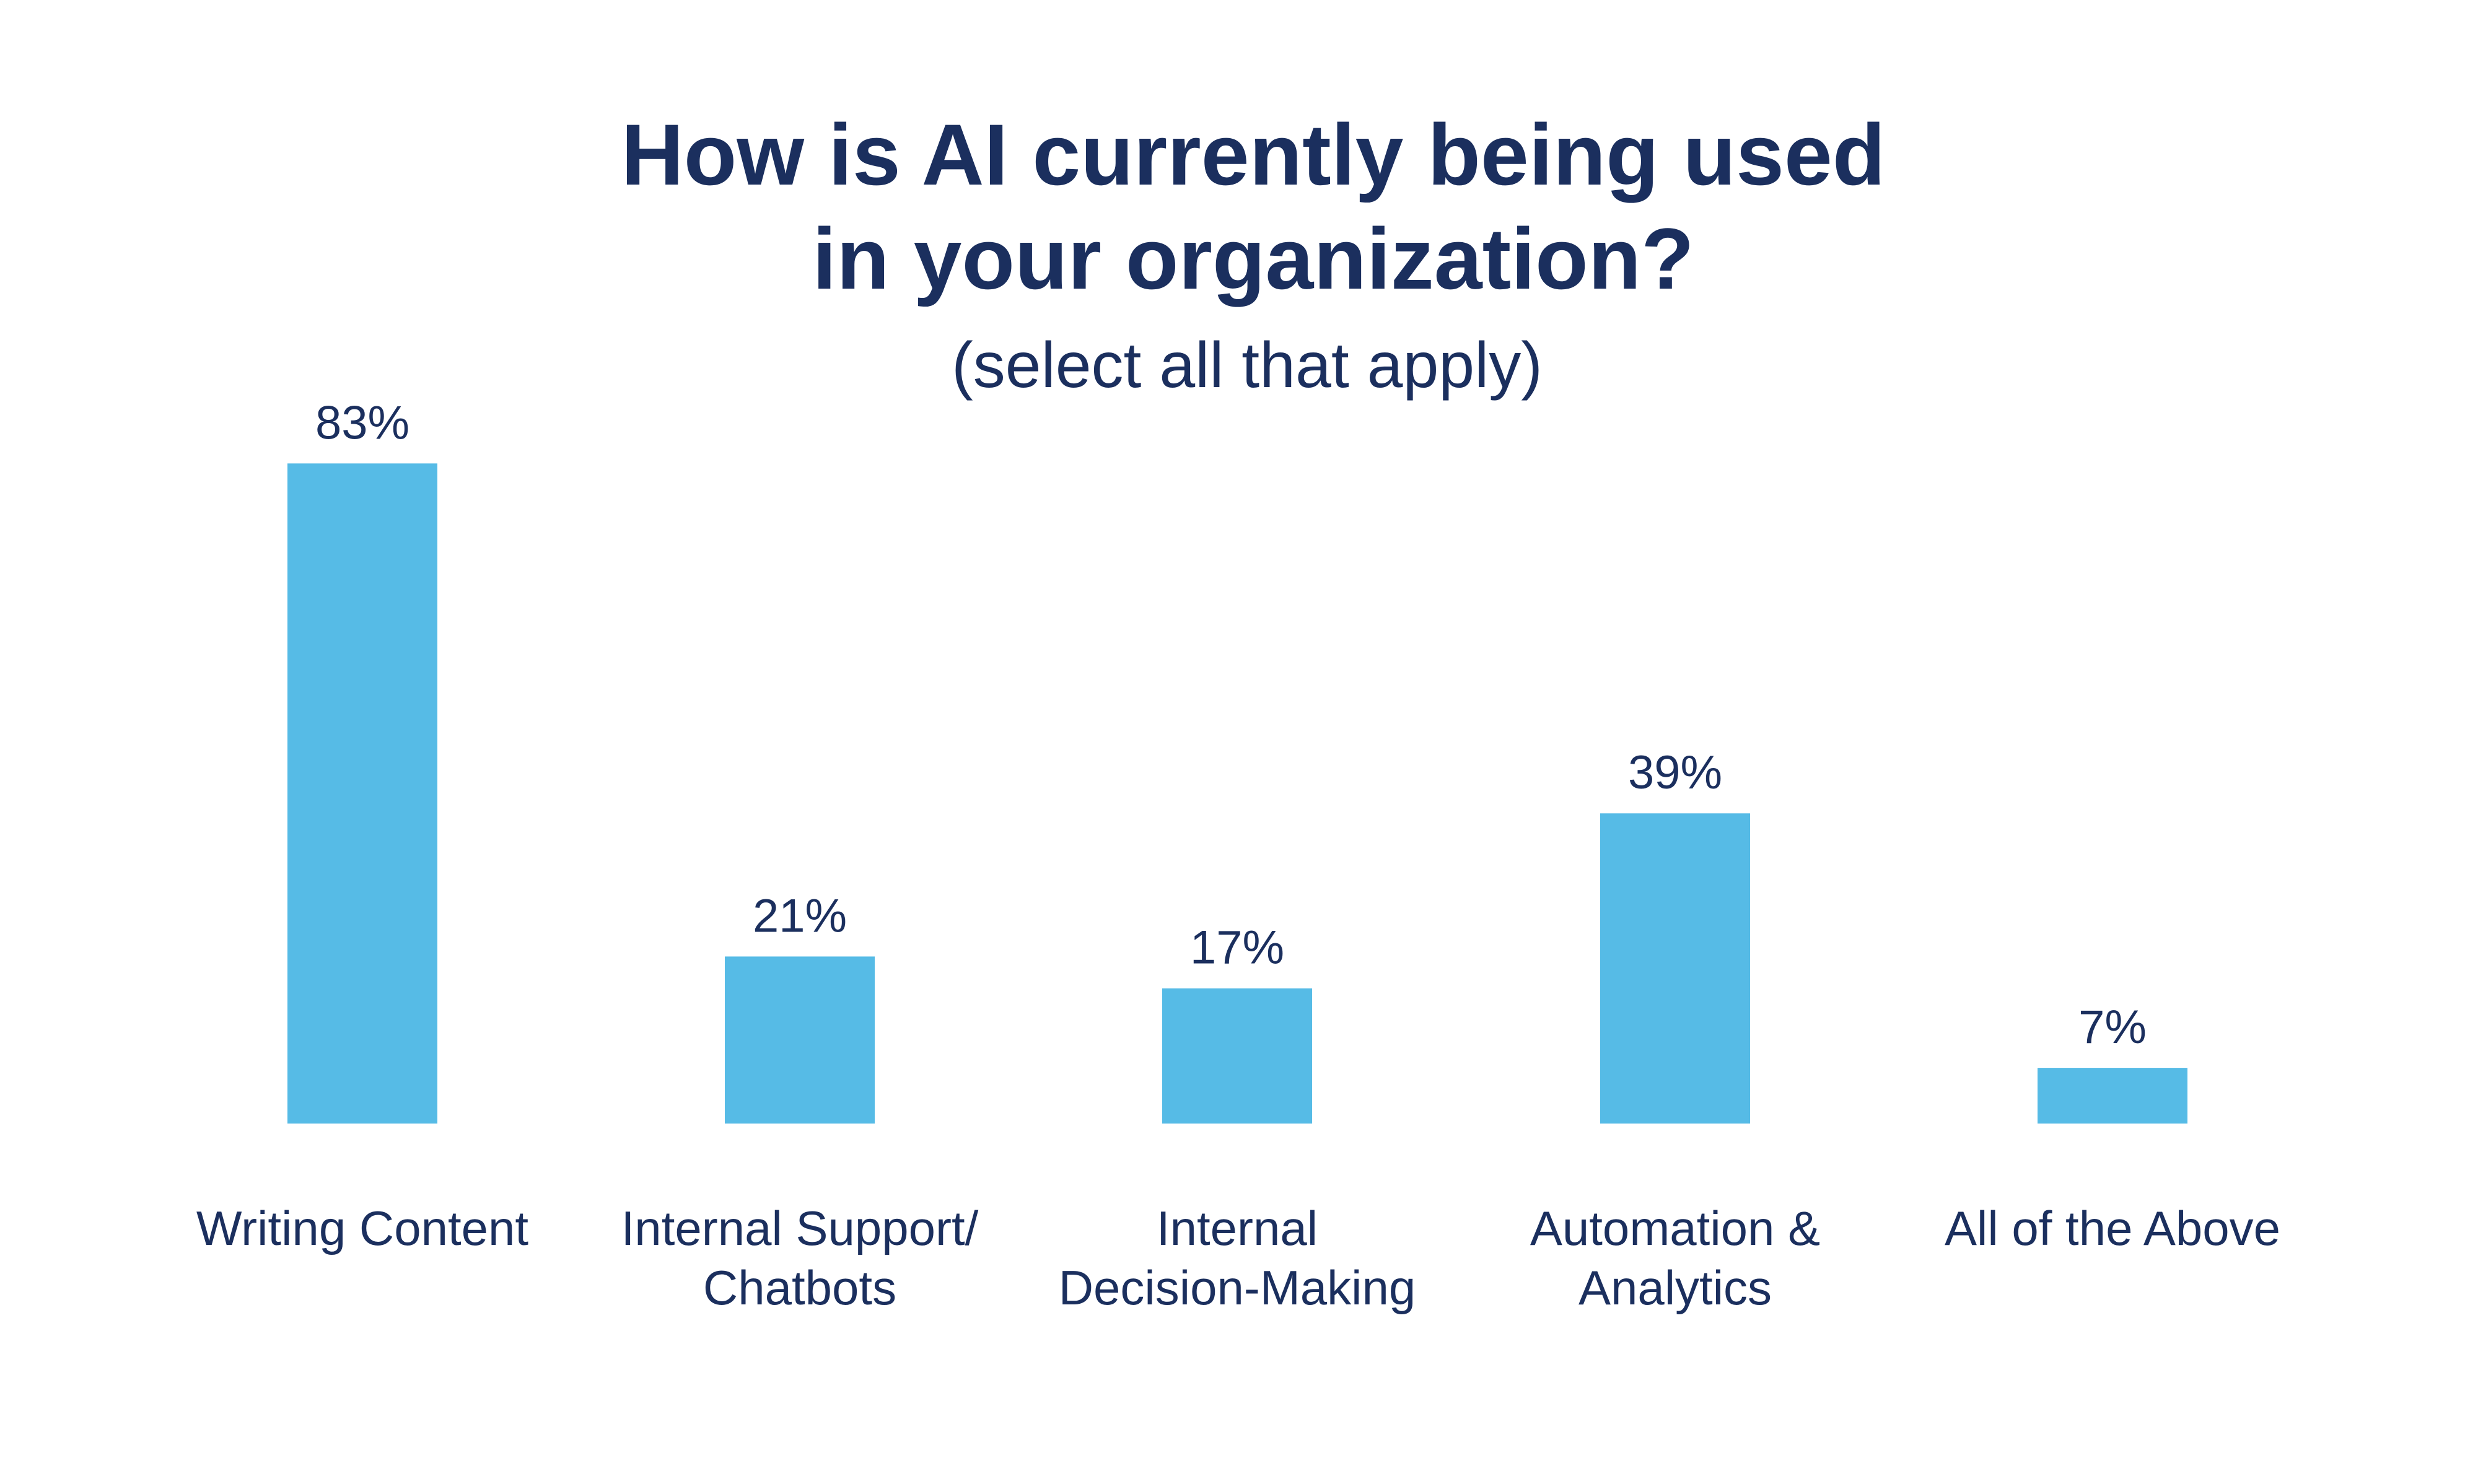  Describe the element at coordinates (800, 915) in the screenshot. I see `value-label: 21%` at that location.